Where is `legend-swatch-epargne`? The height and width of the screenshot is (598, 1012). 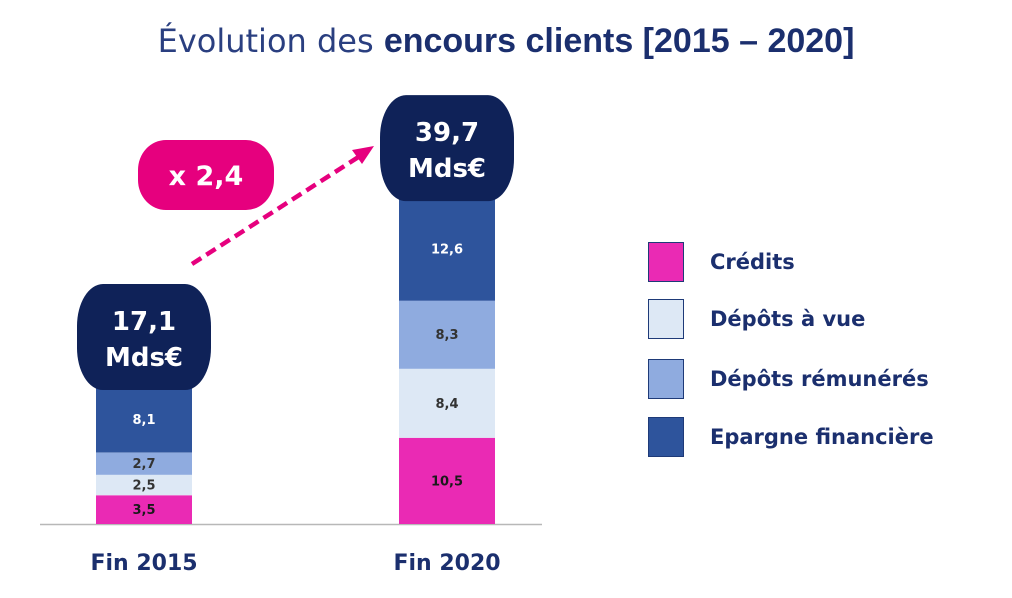
legend-swatch-epargne is located at coordinates (666, 437).